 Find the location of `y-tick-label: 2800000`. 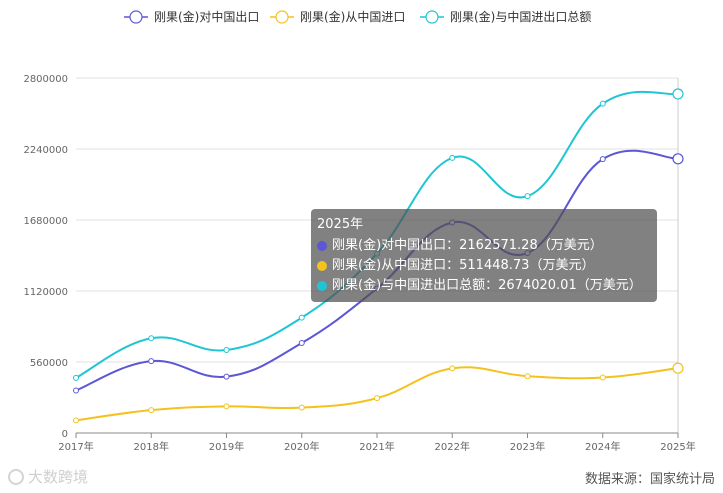

y-tick-label: 2800000 is located at coordinates (45, 79).